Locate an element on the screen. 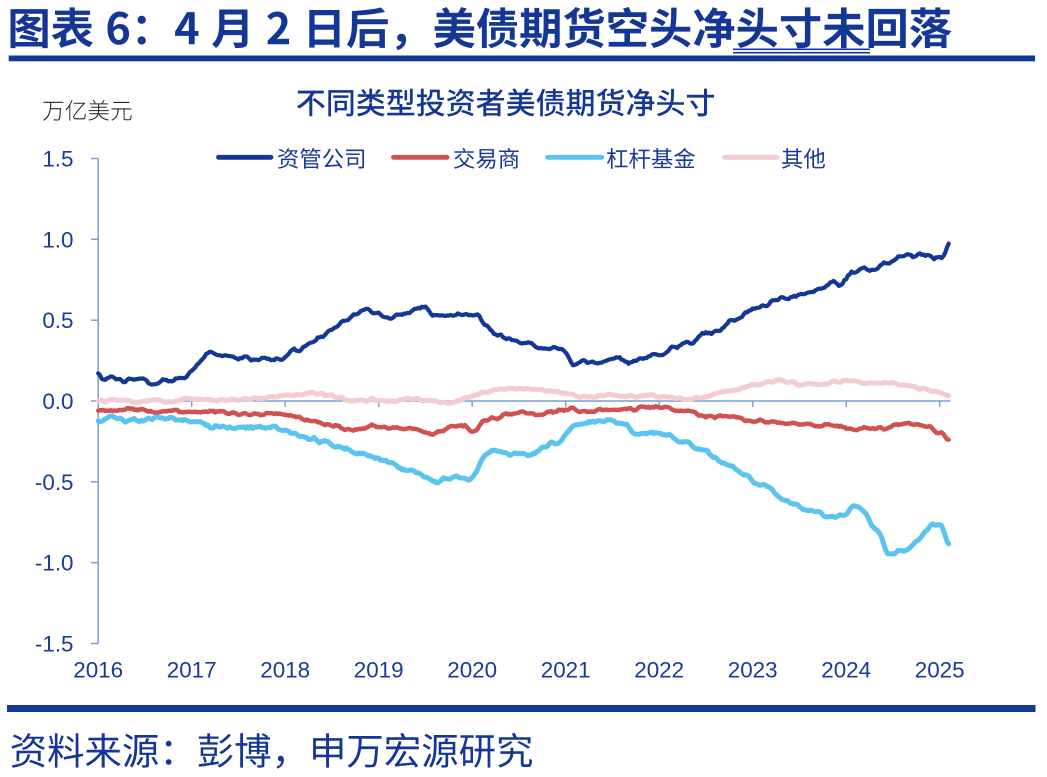  svg-text: 2024 is located at coordinates (846, 670).